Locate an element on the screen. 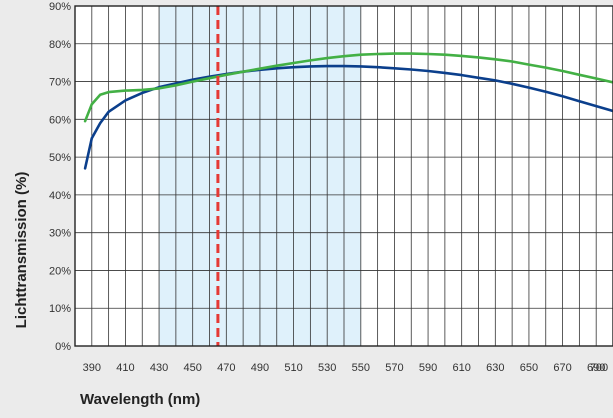  x-tick-label: 450 is located at coordinates (193, 368).